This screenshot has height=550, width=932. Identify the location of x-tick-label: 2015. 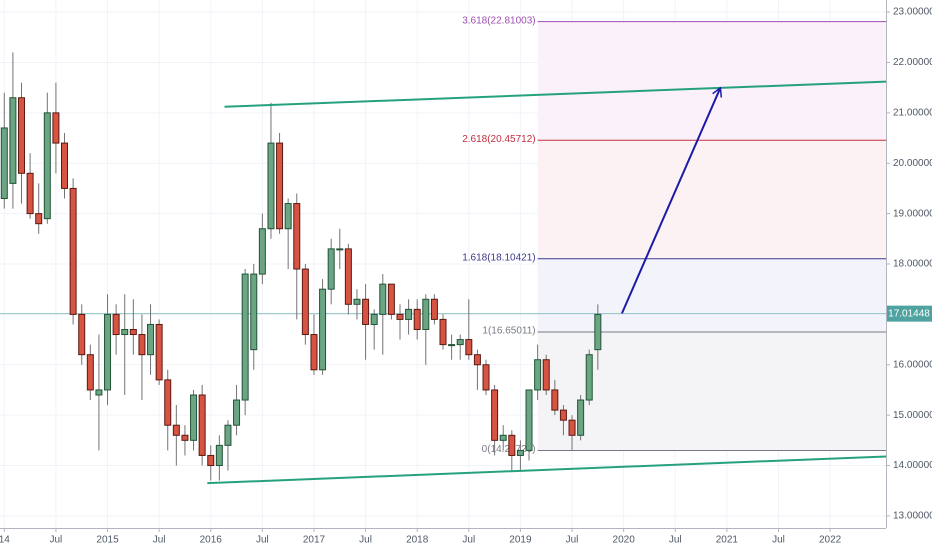
(107, 540).